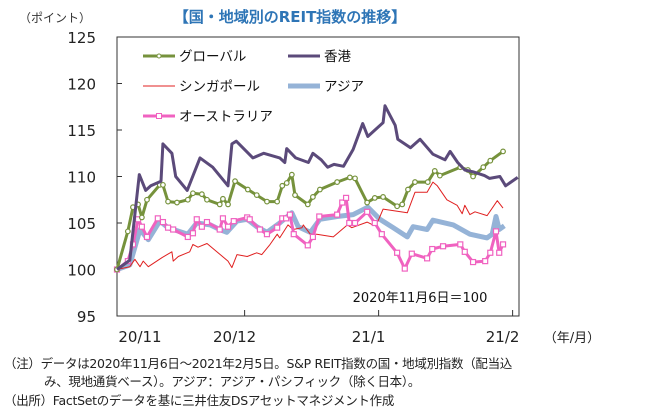 The height and width of the screenshot is (411, 647). What do you see at coordinates (232, 381) in the screenshot?
I see `note-line-2: み、現地通貨ベース）。アジア：アジア・パシフィック（除く日本）。` at bounding box center [232, 381].